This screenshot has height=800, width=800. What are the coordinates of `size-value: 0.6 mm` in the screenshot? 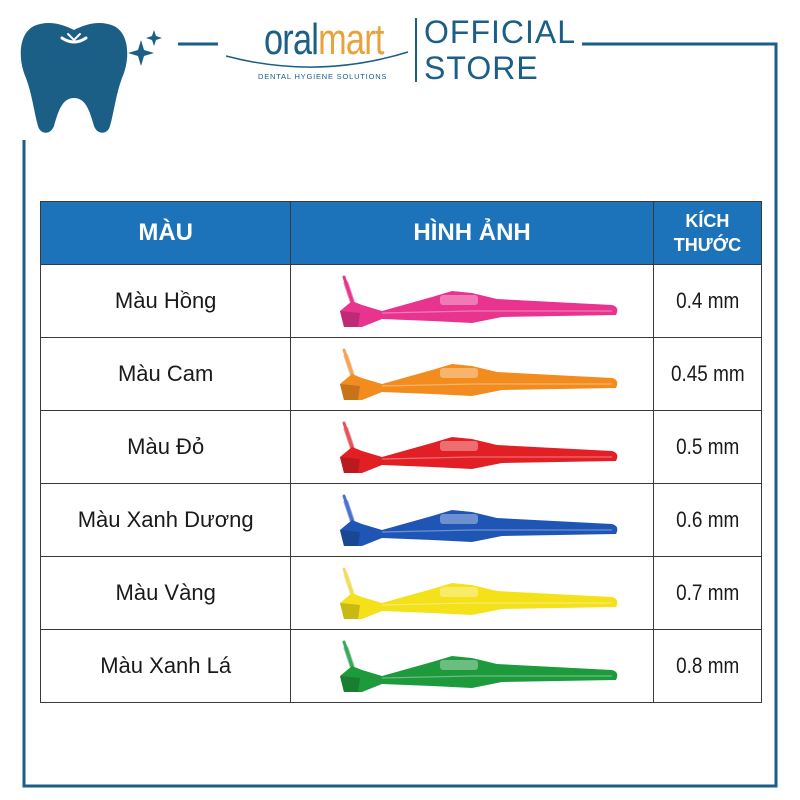 It's located at (707, 519).